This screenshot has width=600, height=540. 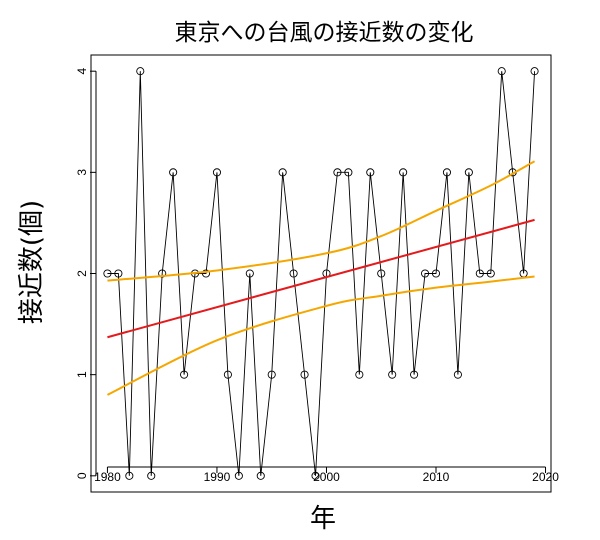 I want to click on chart-title: 東京への台風の接近数の変化, so click(x=324, y=33).